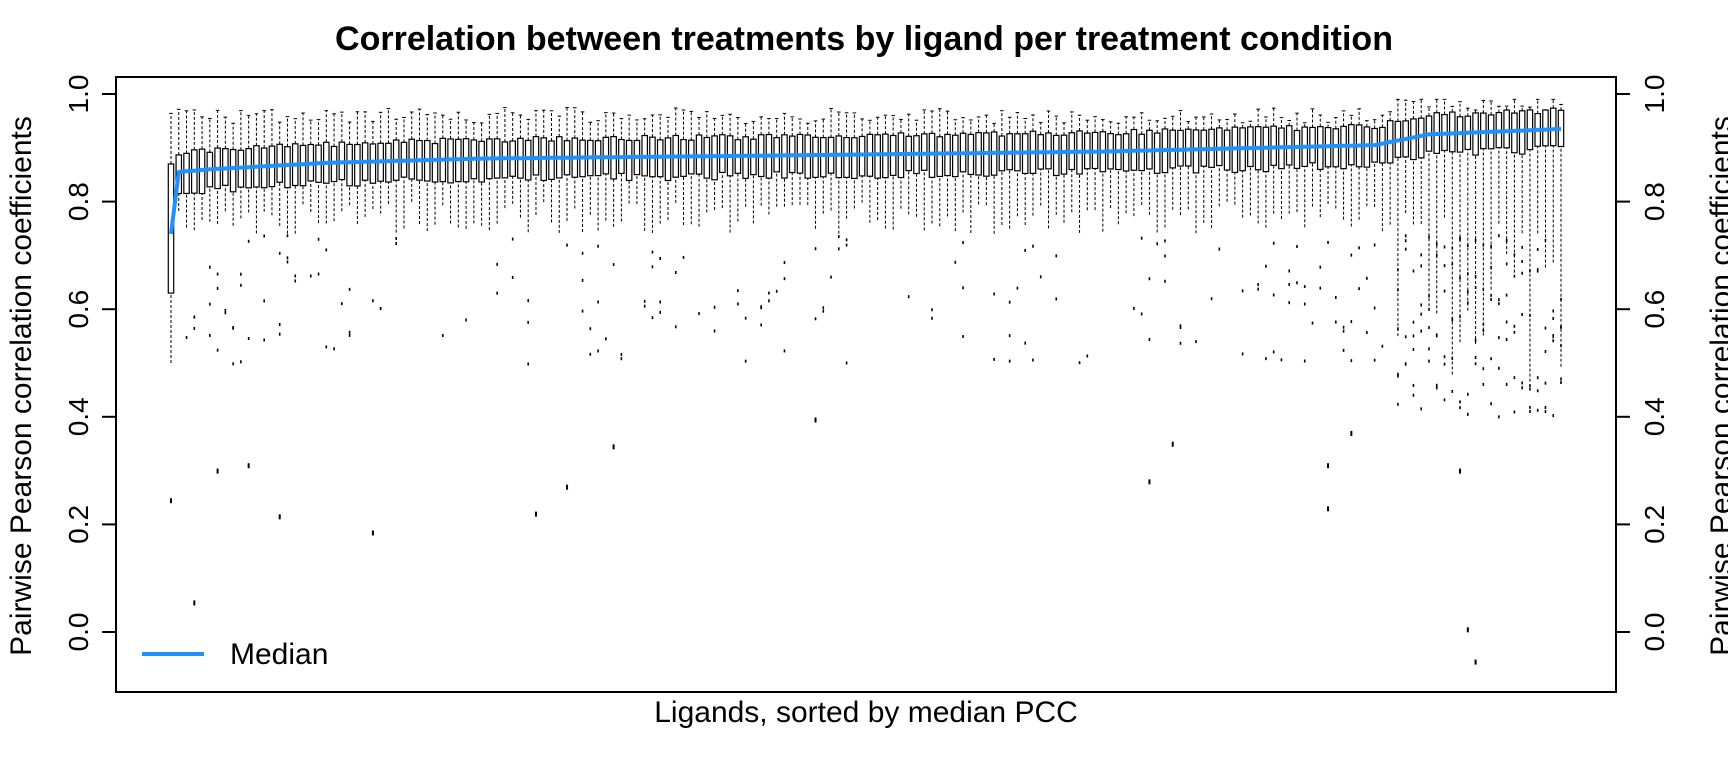 The width and height of the screenshot is (1728, 768). I want to click on left-tick-label: 0.2, so click(78, 524).